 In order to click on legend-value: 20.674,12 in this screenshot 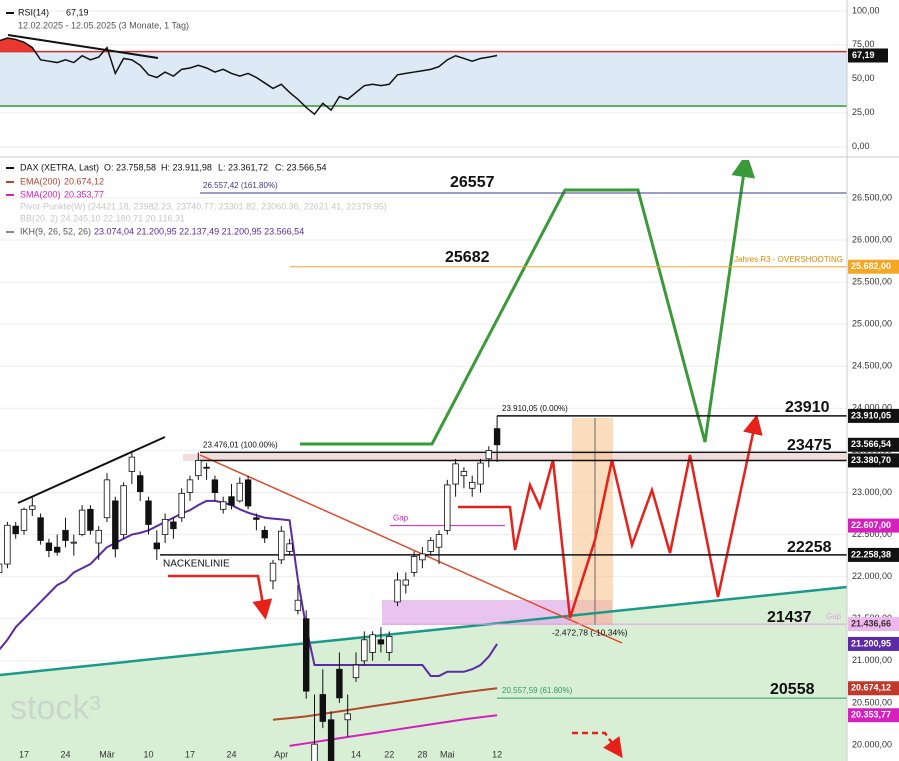, I will do `click(84, 181)`.